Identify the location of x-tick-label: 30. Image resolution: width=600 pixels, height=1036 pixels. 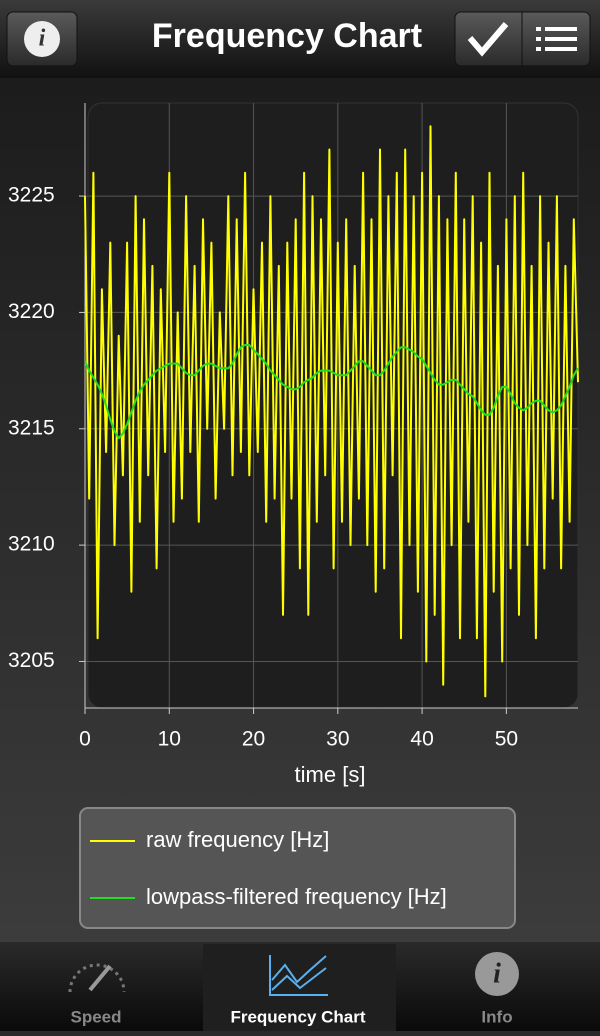
(337, 739).